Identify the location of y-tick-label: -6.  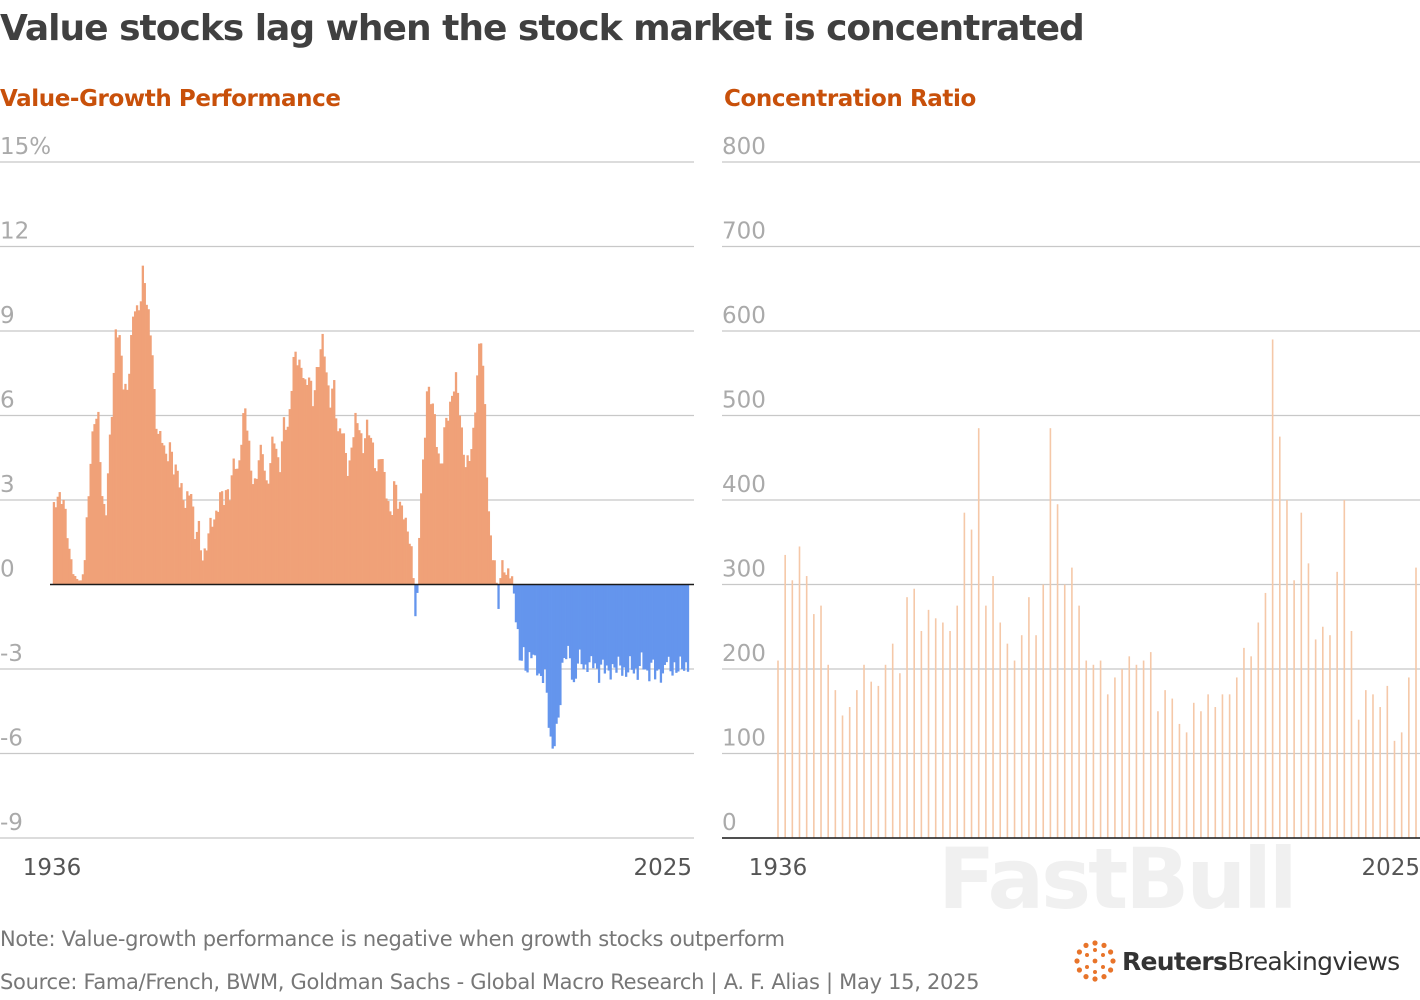
(11, 739).